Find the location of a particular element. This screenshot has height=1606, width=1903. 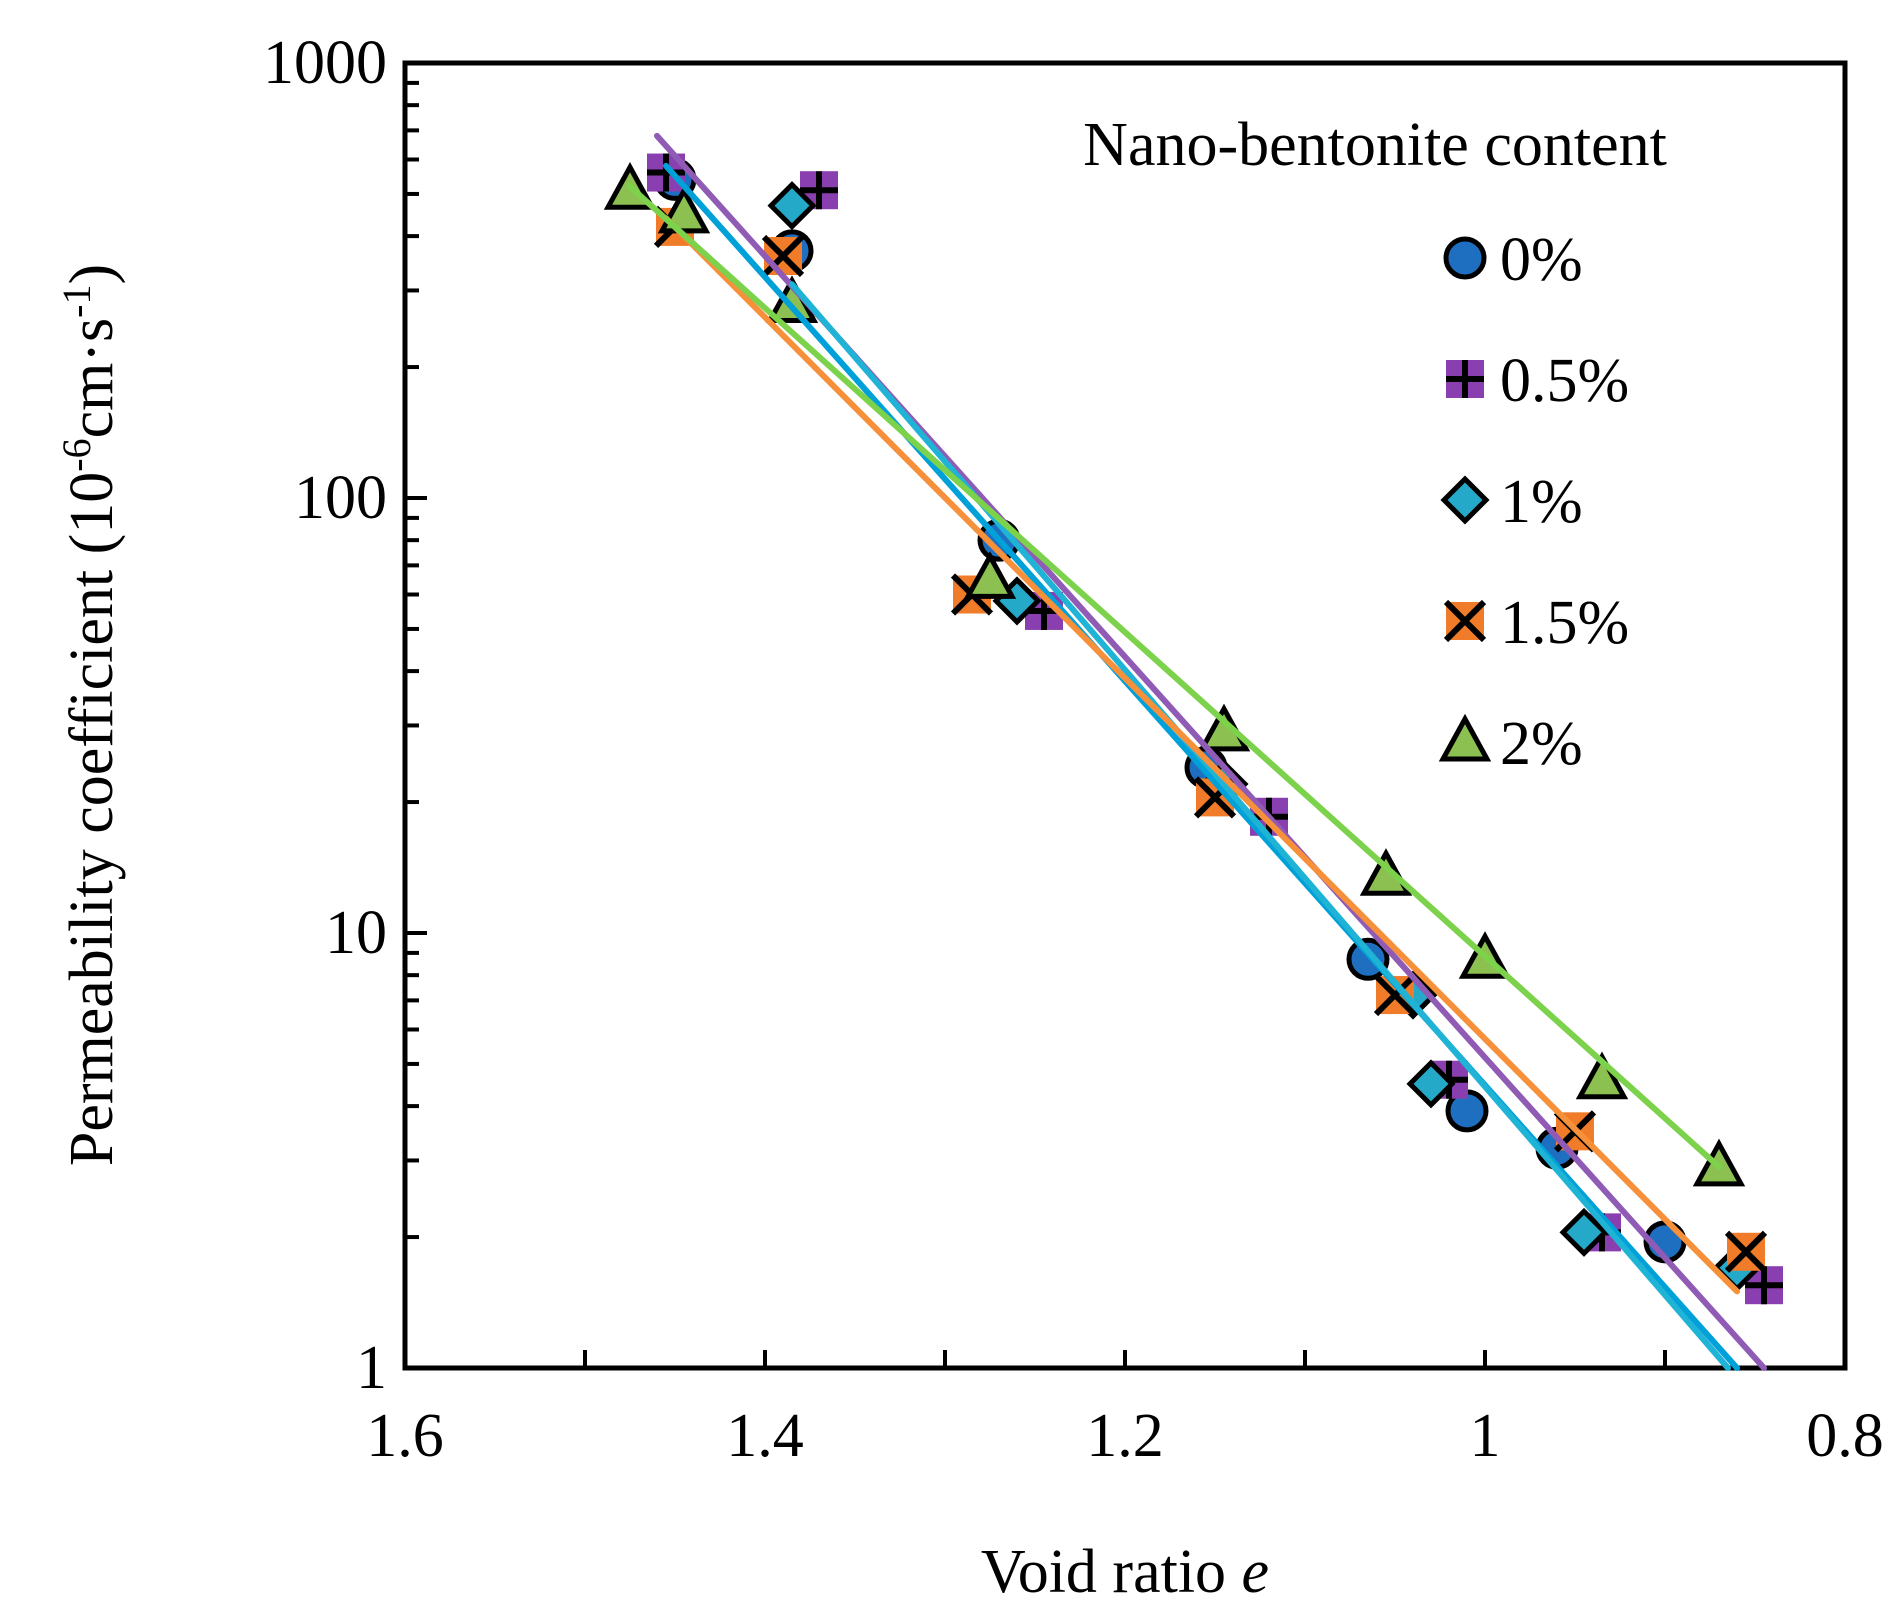

x-tick-label: 1.6 is located at coordinates (405, 1436).